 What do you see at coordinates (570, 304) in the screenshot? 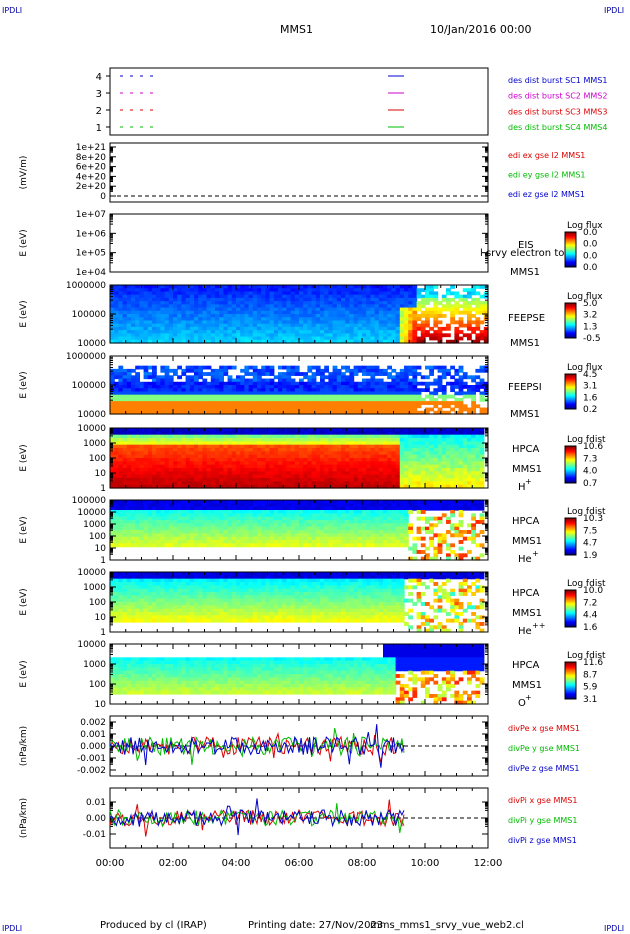
I see `feepse-colorbar-segment` at bounding box center [570, 304].